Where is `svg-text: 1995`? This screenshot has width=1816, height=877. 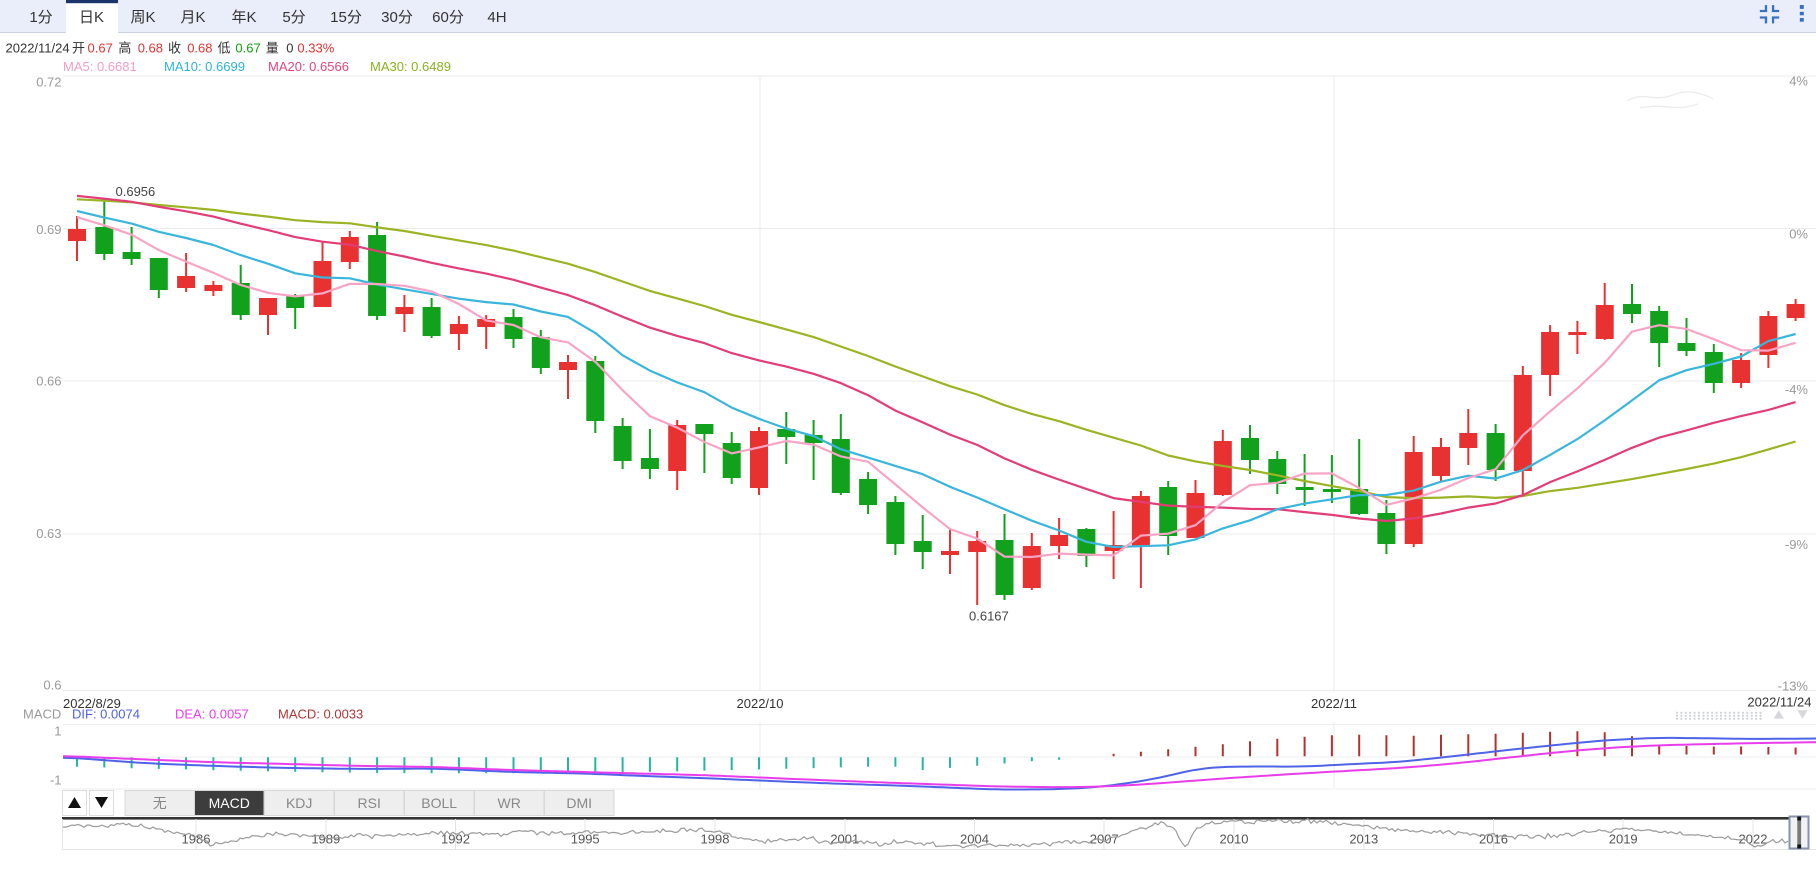
svg-text: 1995 is located at coordinates (585, 839).